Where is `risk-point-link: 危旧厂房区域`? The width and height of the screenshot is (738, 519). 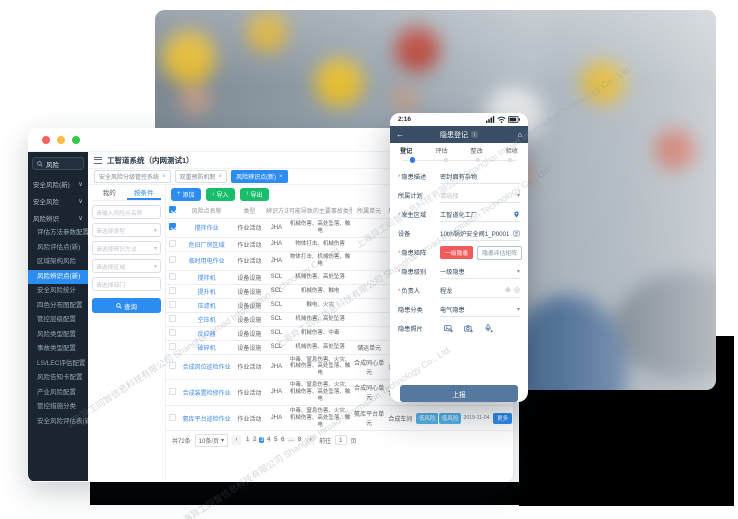 risk-point-link: 危旧厂房区域 is located at coordinates (206, 244).